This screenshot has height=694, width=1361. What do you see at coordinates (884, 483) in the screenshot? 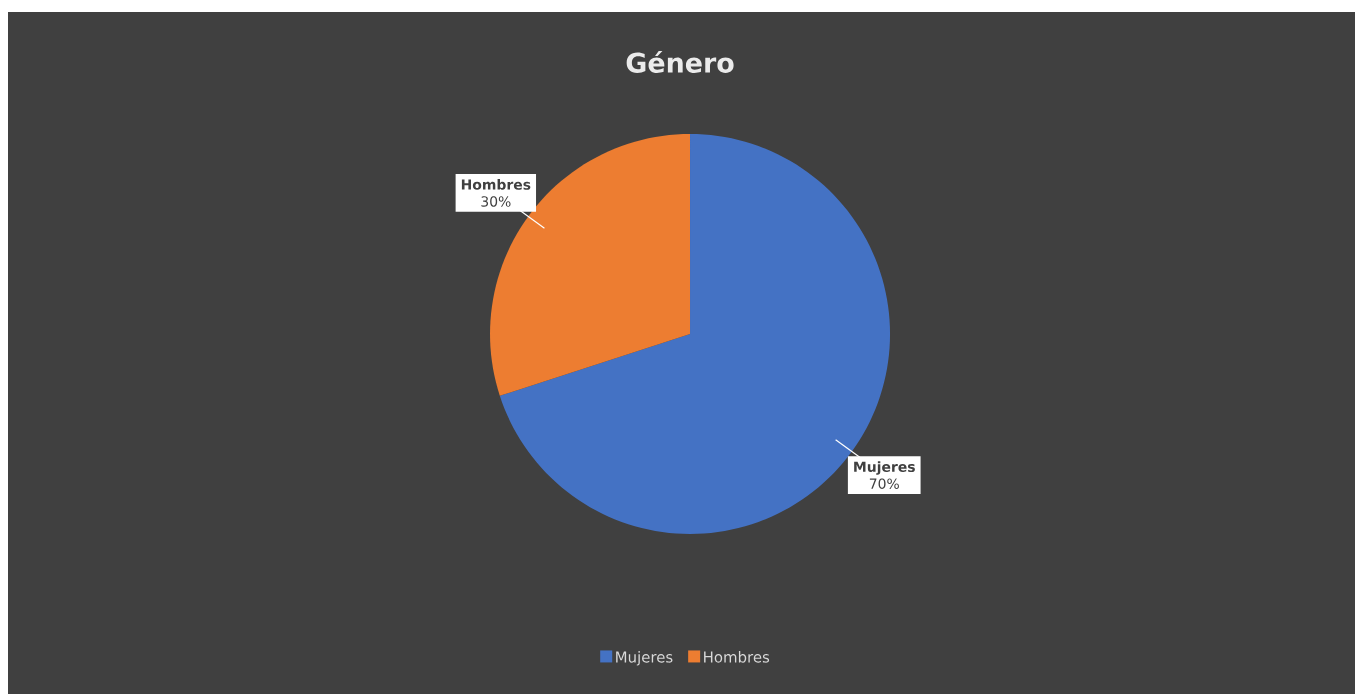
I see `data-label: 70%` at bounding box center [884, 483].